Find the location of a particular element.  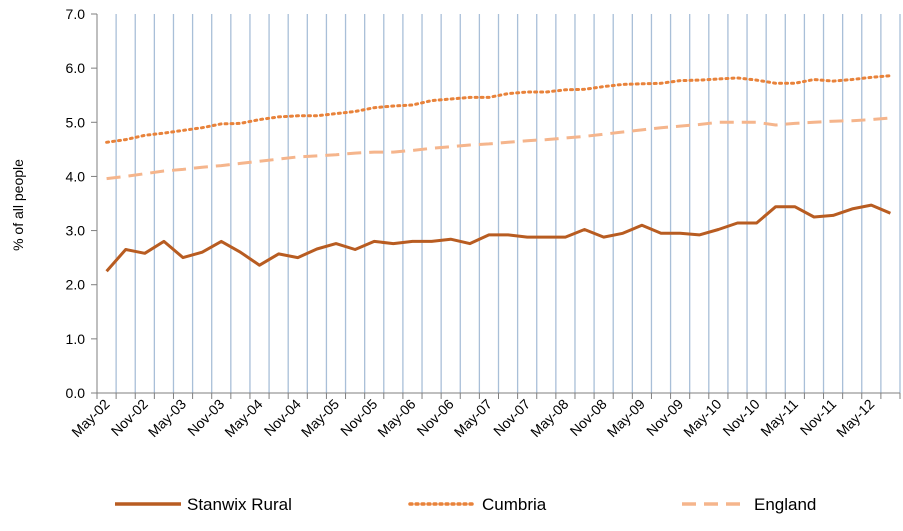

y-tick-label: 5.0 is located at coordinates (76, 122).